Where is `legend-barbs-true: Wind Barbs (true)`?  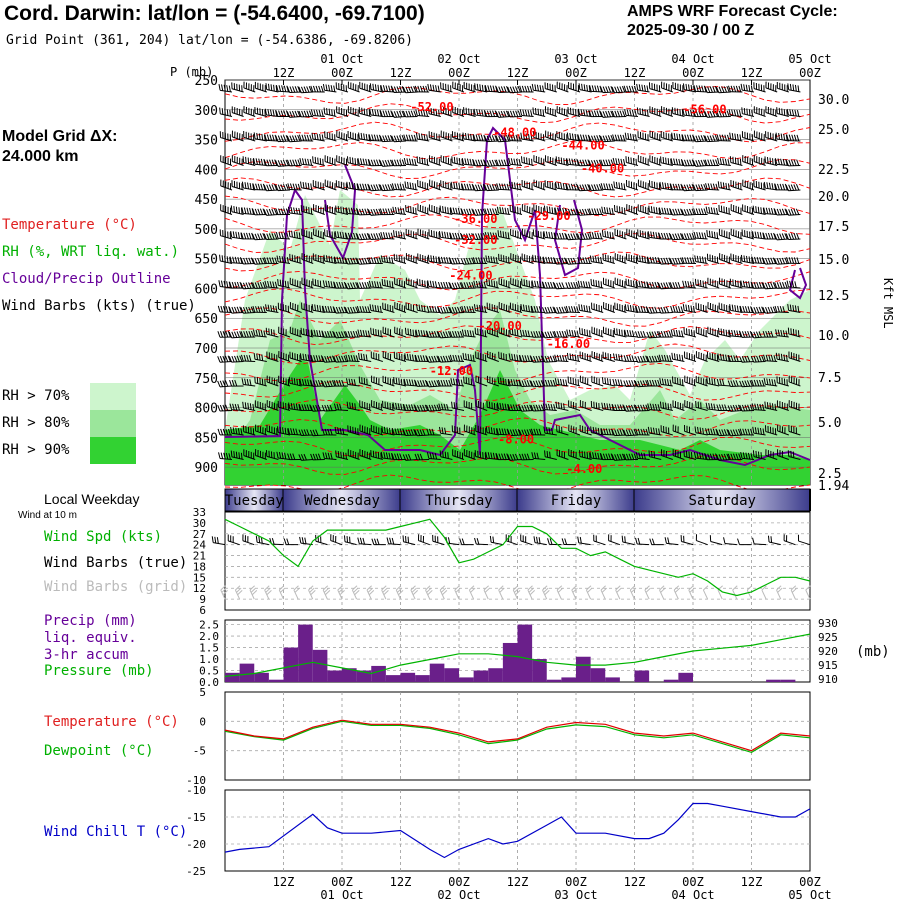
legend-barbs-true: Wind Barbs (true) is located at coordinates (116, 563).